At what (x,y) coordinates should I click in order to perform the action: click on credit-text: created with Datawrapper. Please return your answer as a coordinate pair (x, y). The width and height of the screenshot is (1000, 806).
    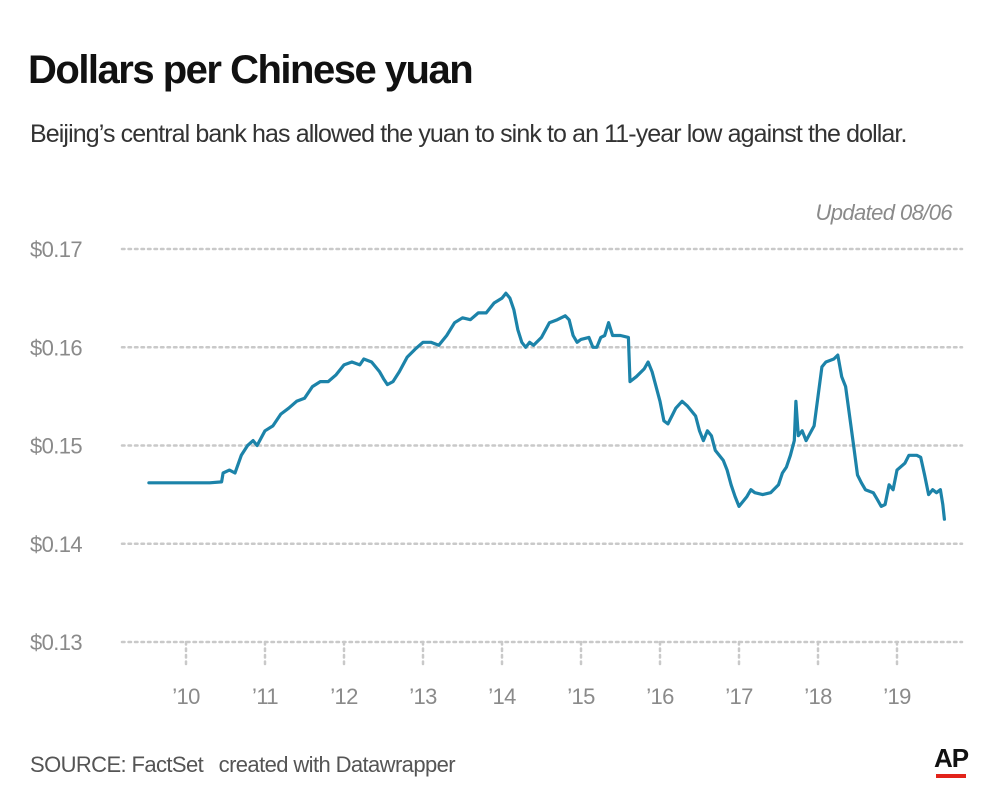
    Looking at the image, I should click on (337, 764).